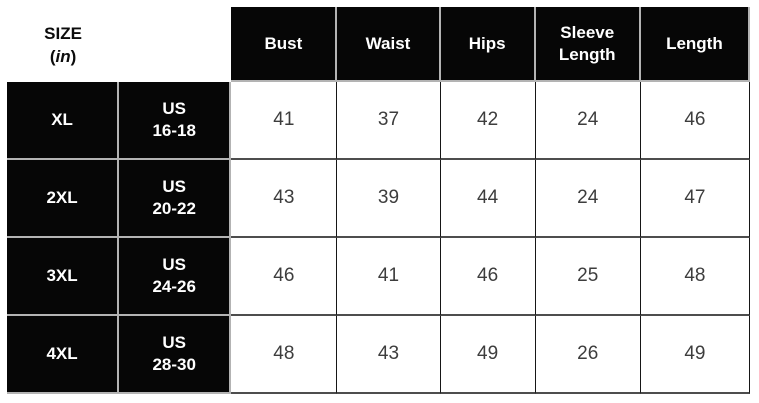  Describe the element at coordinates (488, 355) in the screenshot. I see `value-cell-hips: 49` at that location.